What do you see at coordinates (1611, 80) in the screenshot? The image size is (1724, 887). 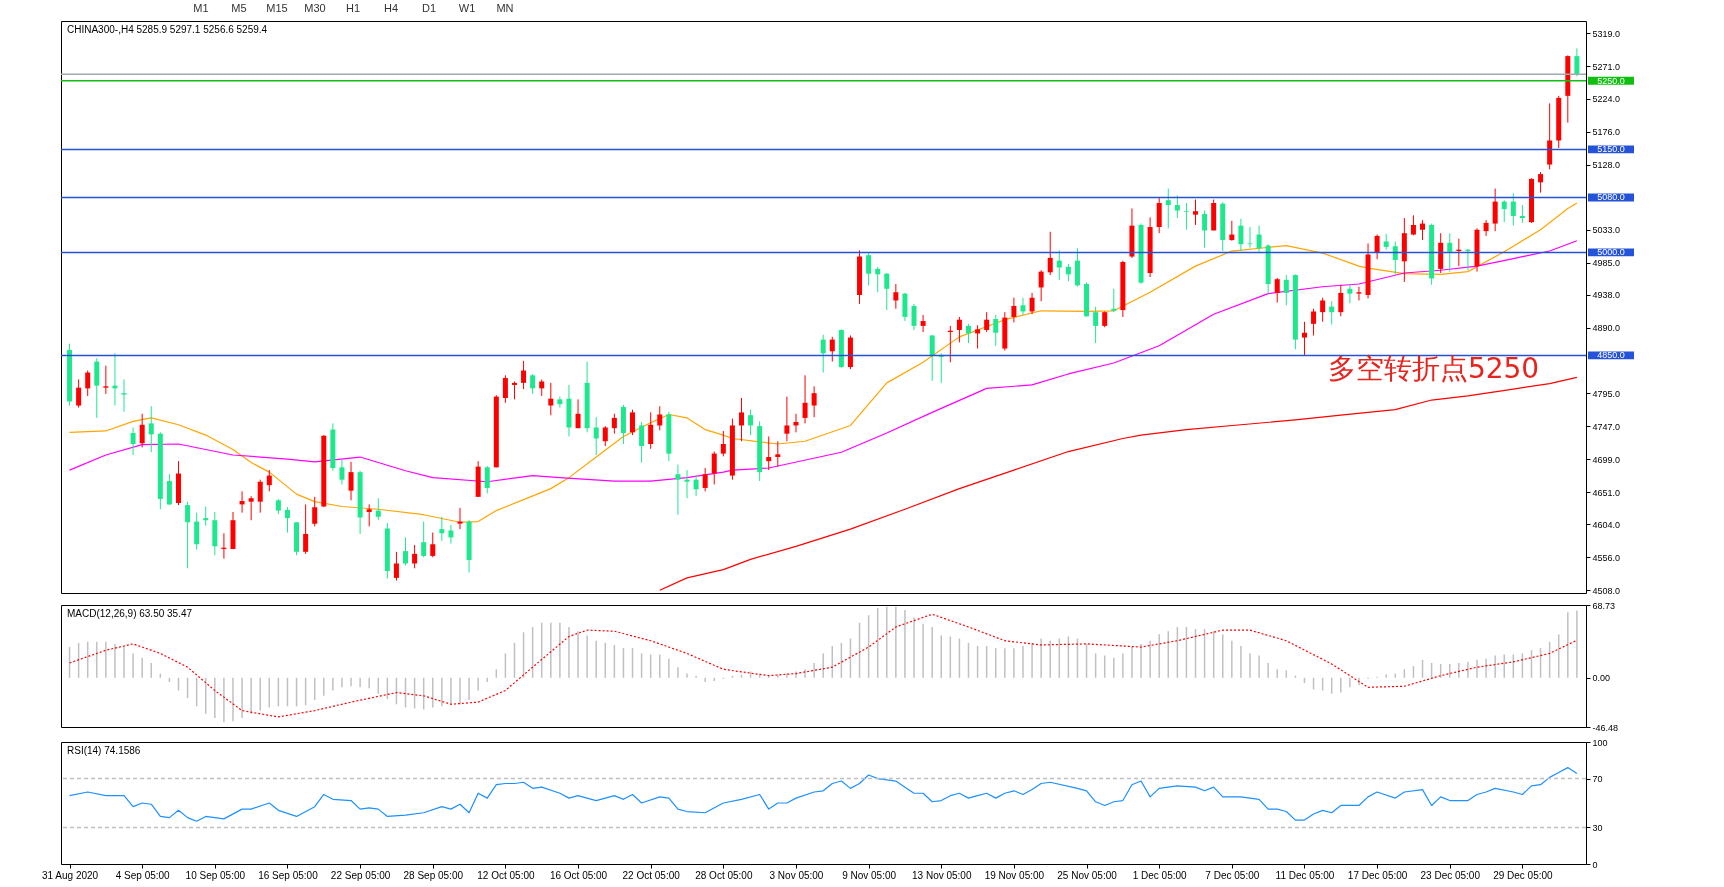 I see `ref-line-label: 5250.0` at bounding box center [1611, 80].